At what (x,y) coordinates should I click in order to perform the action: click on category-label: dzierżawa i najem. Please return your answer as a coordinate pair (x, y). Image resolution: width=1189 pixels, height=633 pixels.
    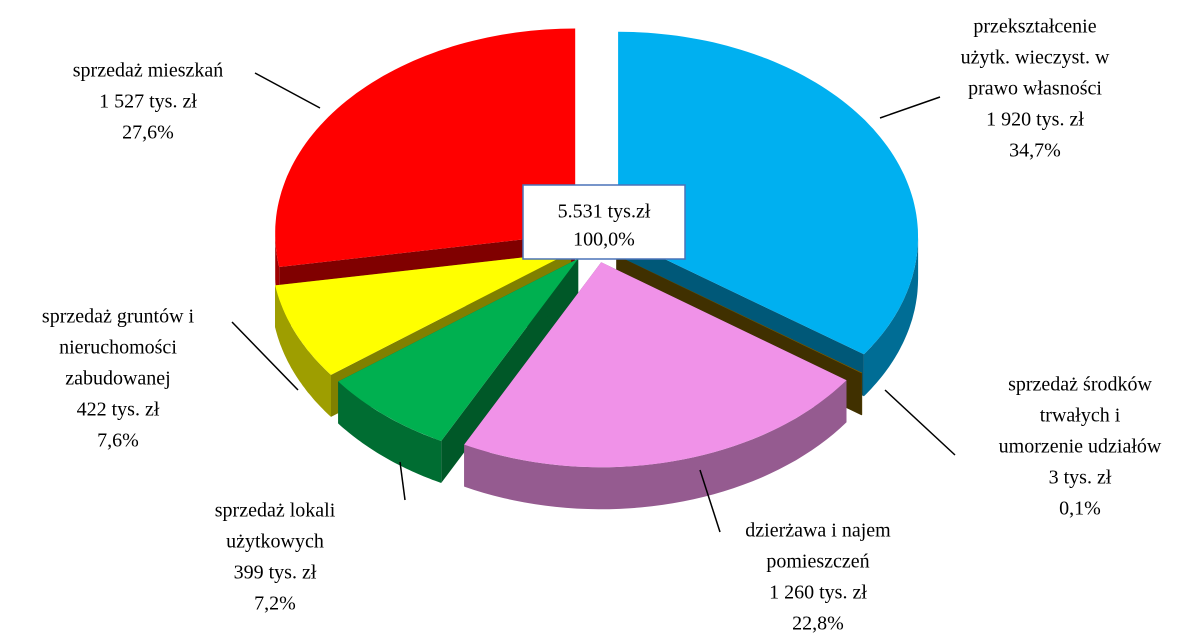
    Looking at the image, I should click on (818, 531).